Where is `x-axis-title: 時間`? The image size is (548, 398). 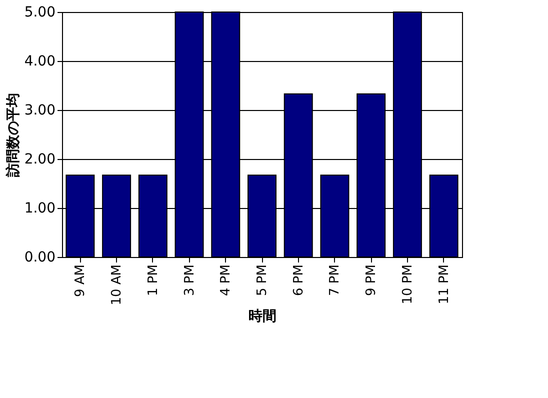
x-axis-title: 時間 is located at coordinates (262, 316).